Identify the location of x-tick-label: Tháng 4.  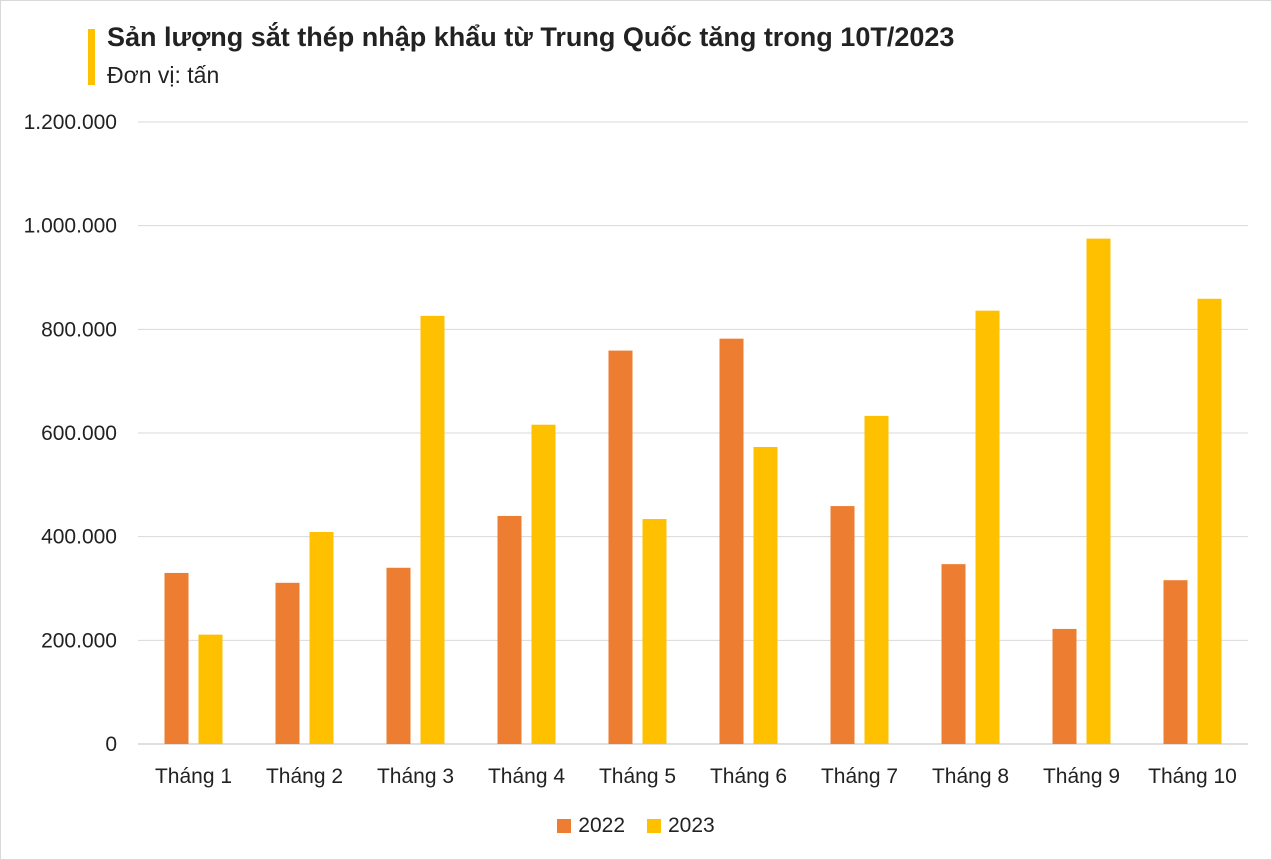
(526, 776).